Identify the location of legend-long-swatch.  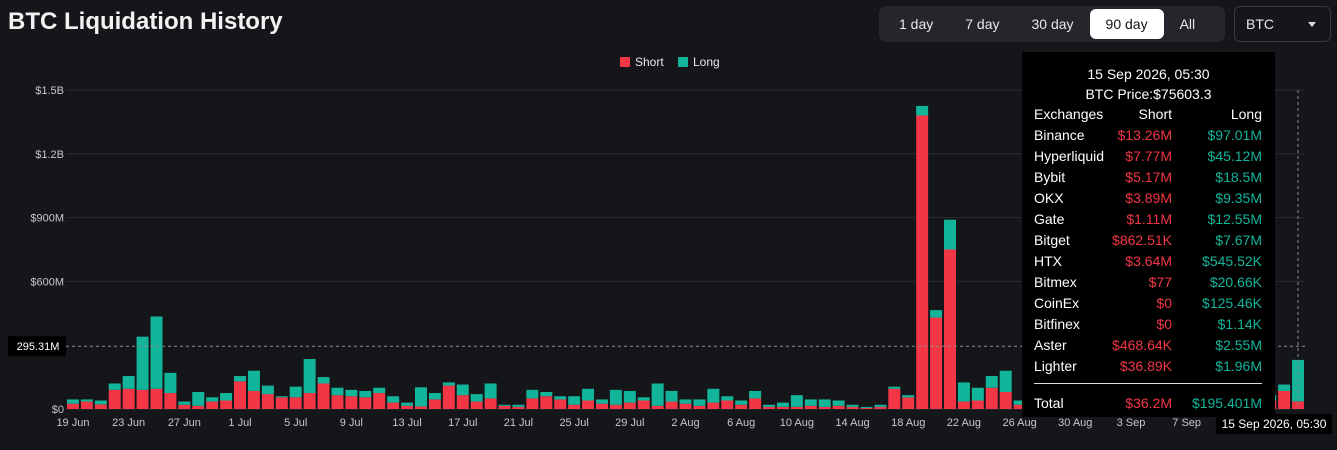
(683, 62).